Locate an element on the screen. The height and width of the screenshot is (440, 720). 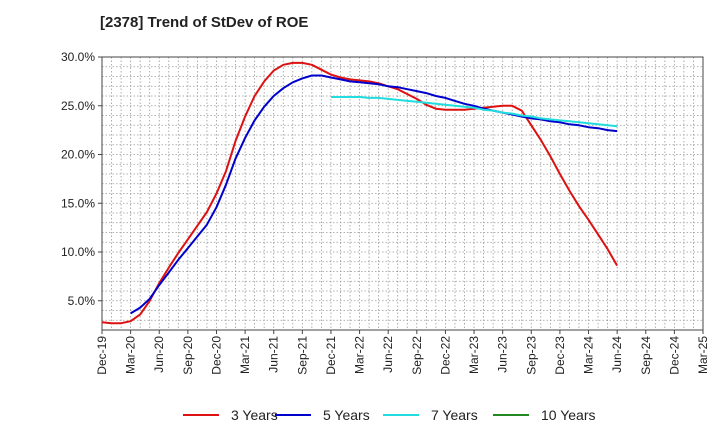
x-tick-label: Sep-22 is located at coordinates (417, 355).